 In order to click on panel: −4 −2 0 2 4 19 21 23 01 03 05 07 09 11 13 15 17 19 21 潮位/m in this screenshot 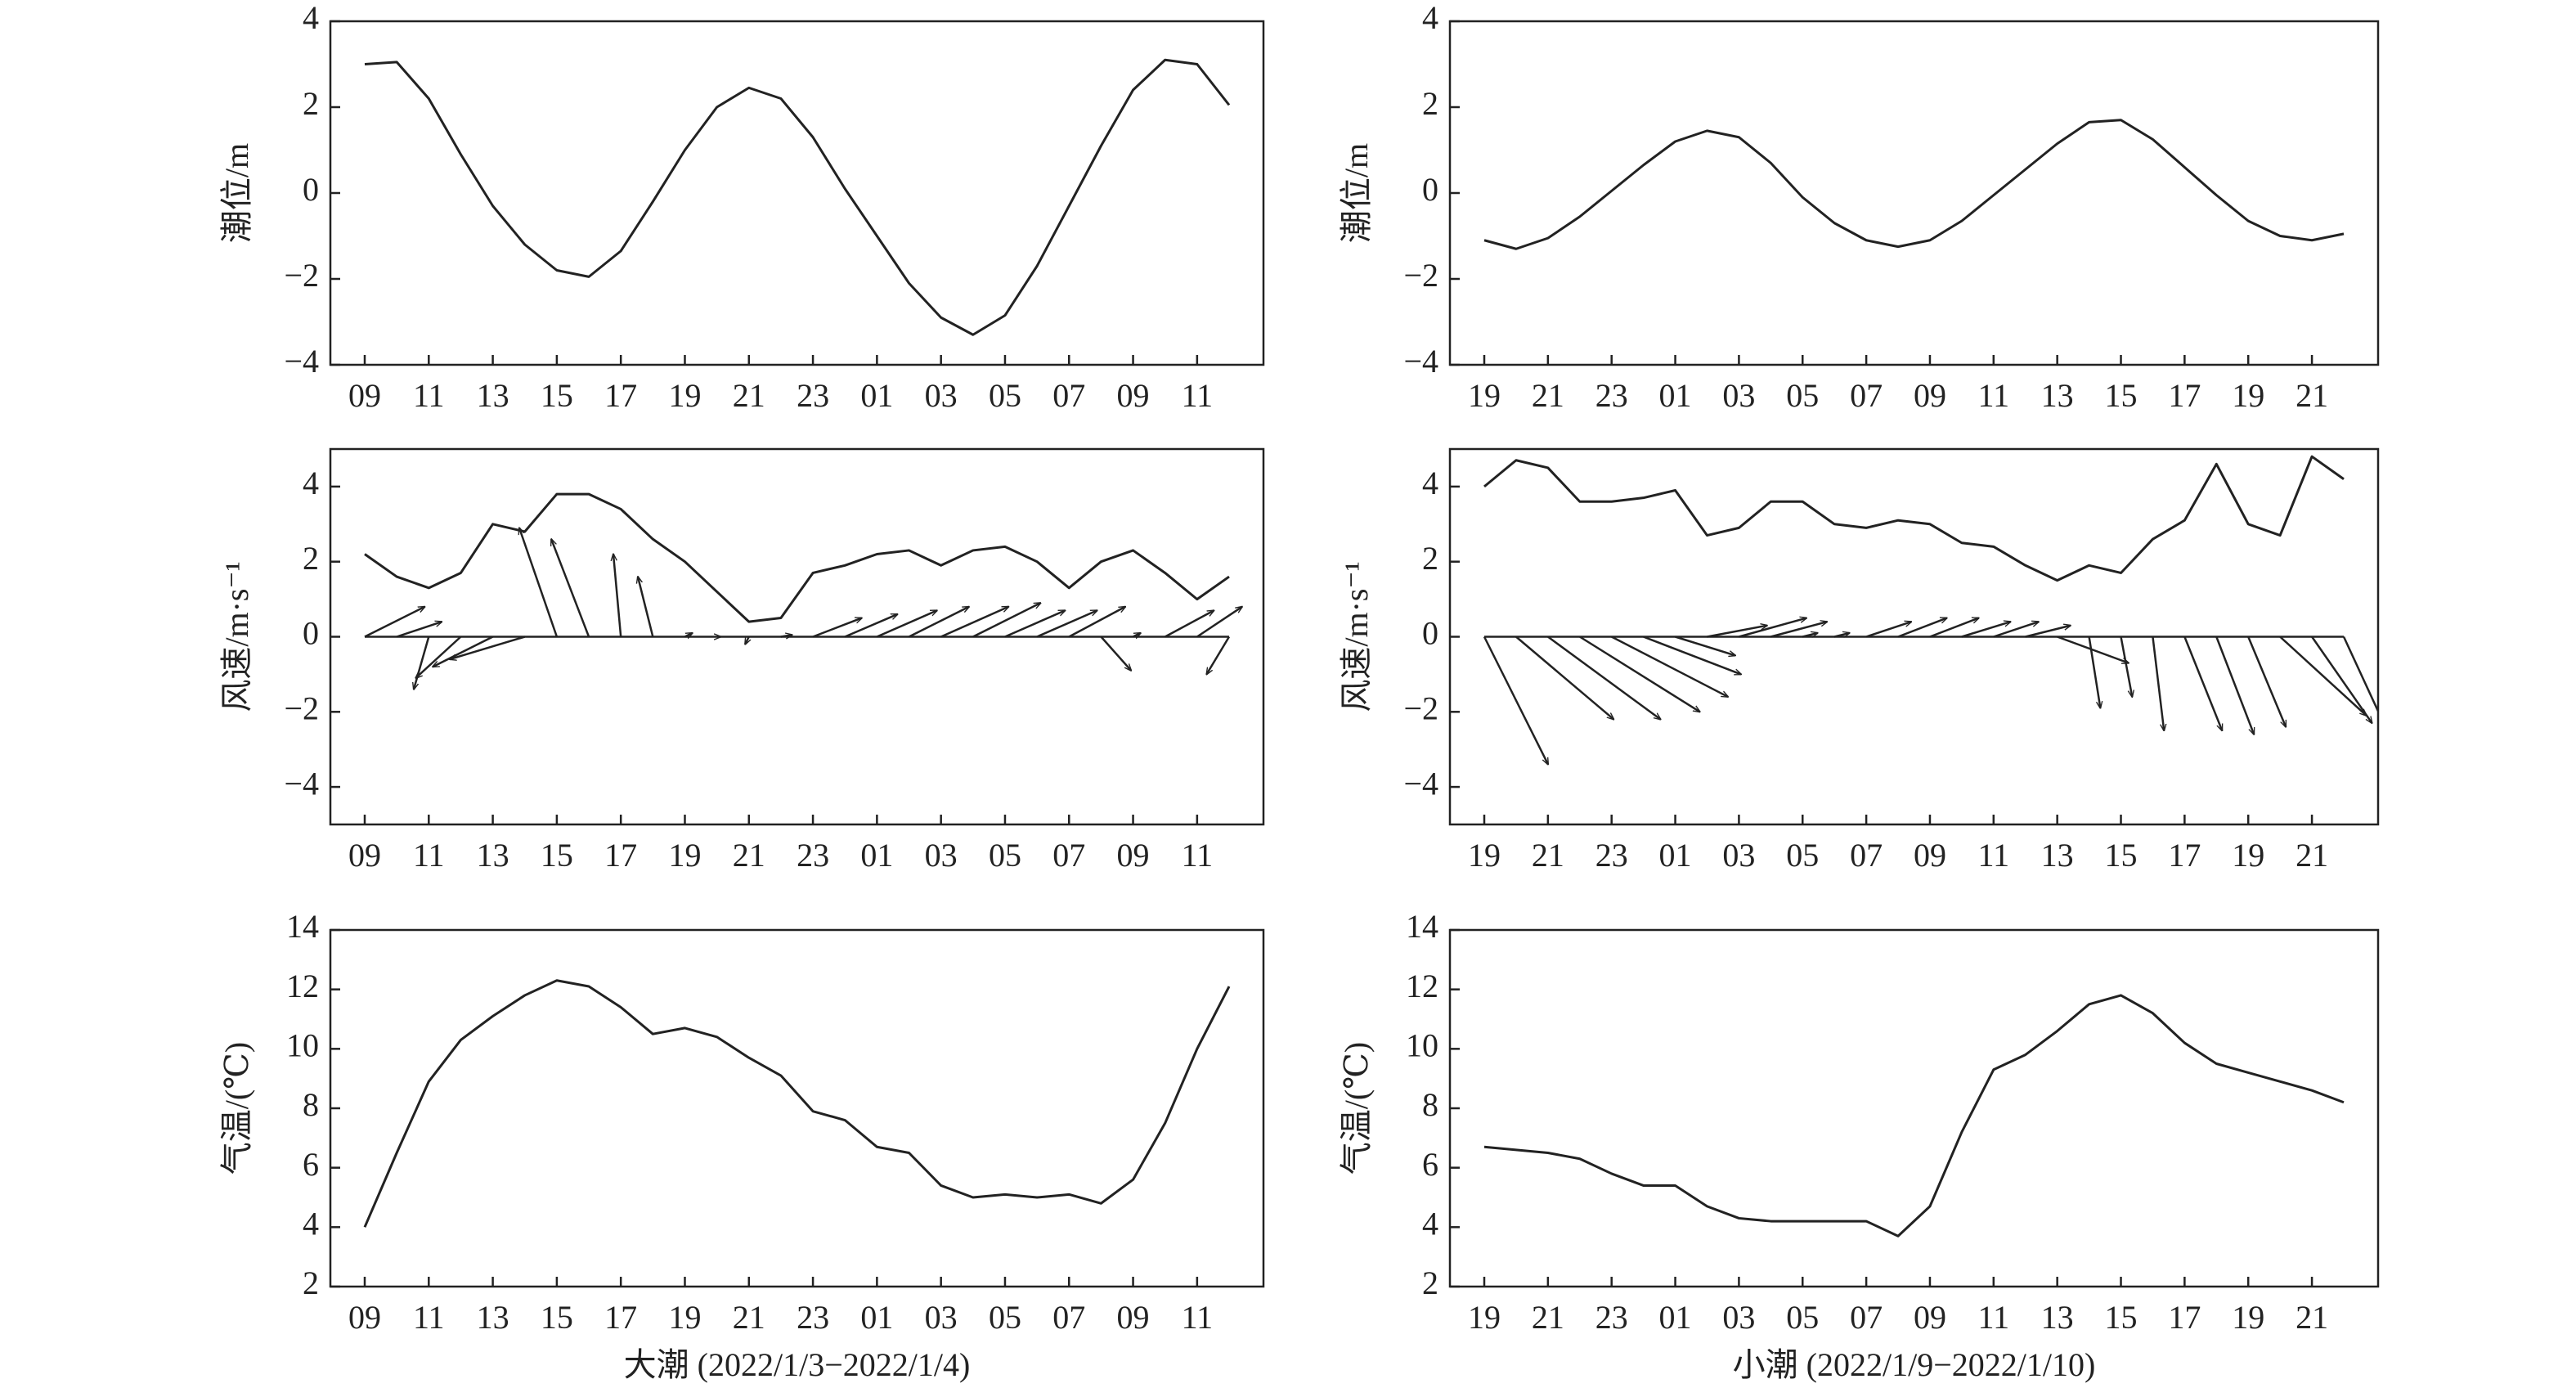, I will do `click(1859, 207)`.